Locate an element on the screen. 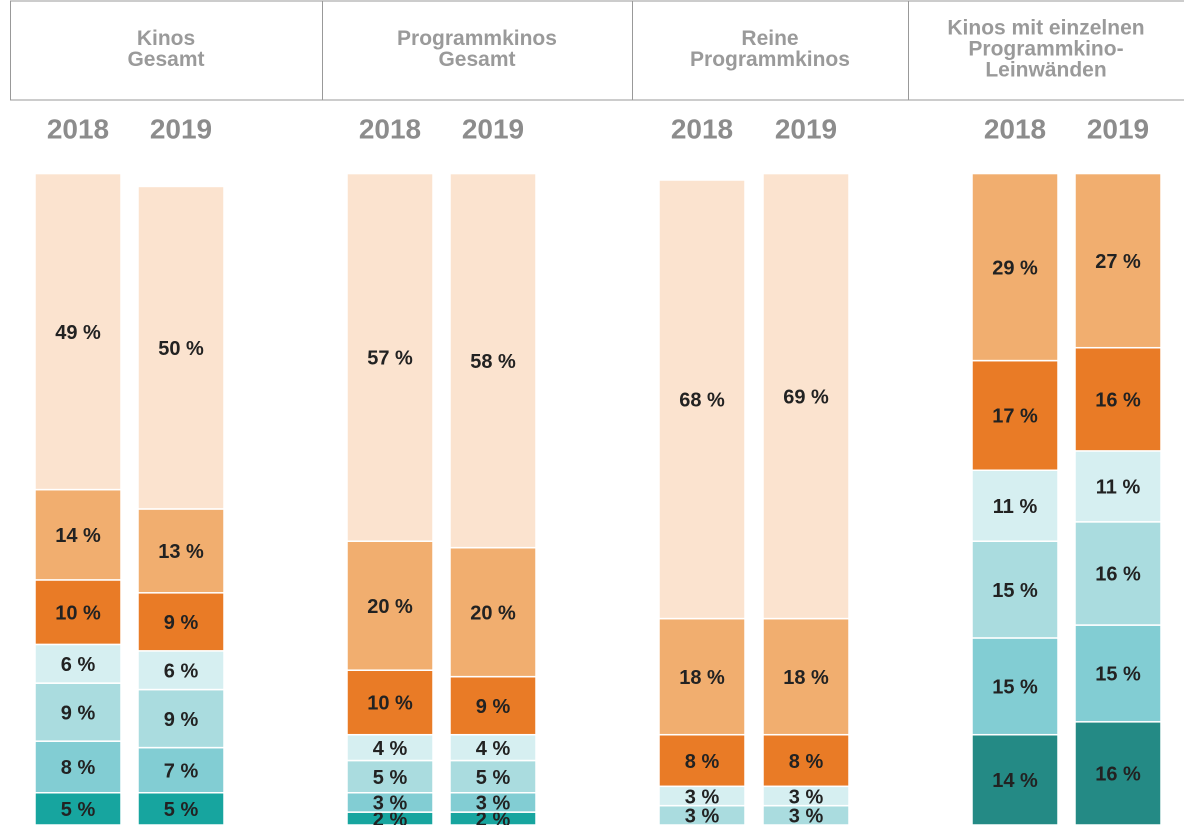 Image resolution: width=1184 pixels, height=825 pixels. value-label: 27 % is located at coordinates (1118, 262).